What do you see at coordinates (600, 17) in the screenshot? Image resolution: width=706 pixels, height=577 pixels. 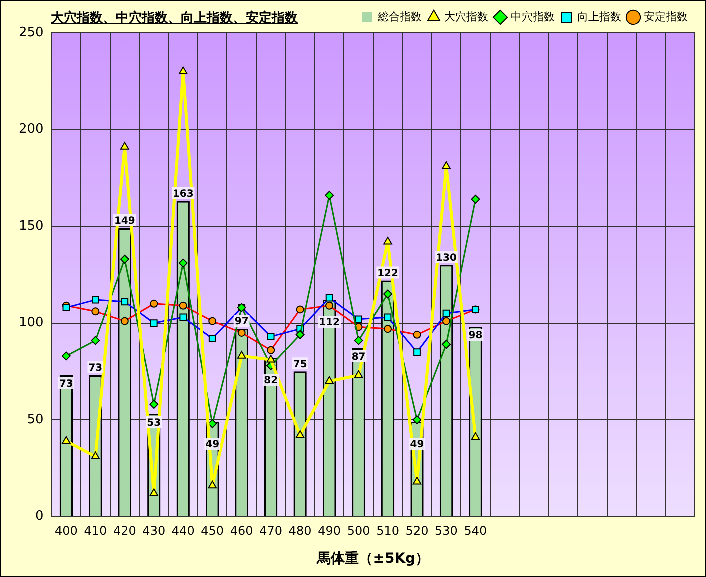 I see `legend-label: 向上指数` at bounding box center [600, 17].